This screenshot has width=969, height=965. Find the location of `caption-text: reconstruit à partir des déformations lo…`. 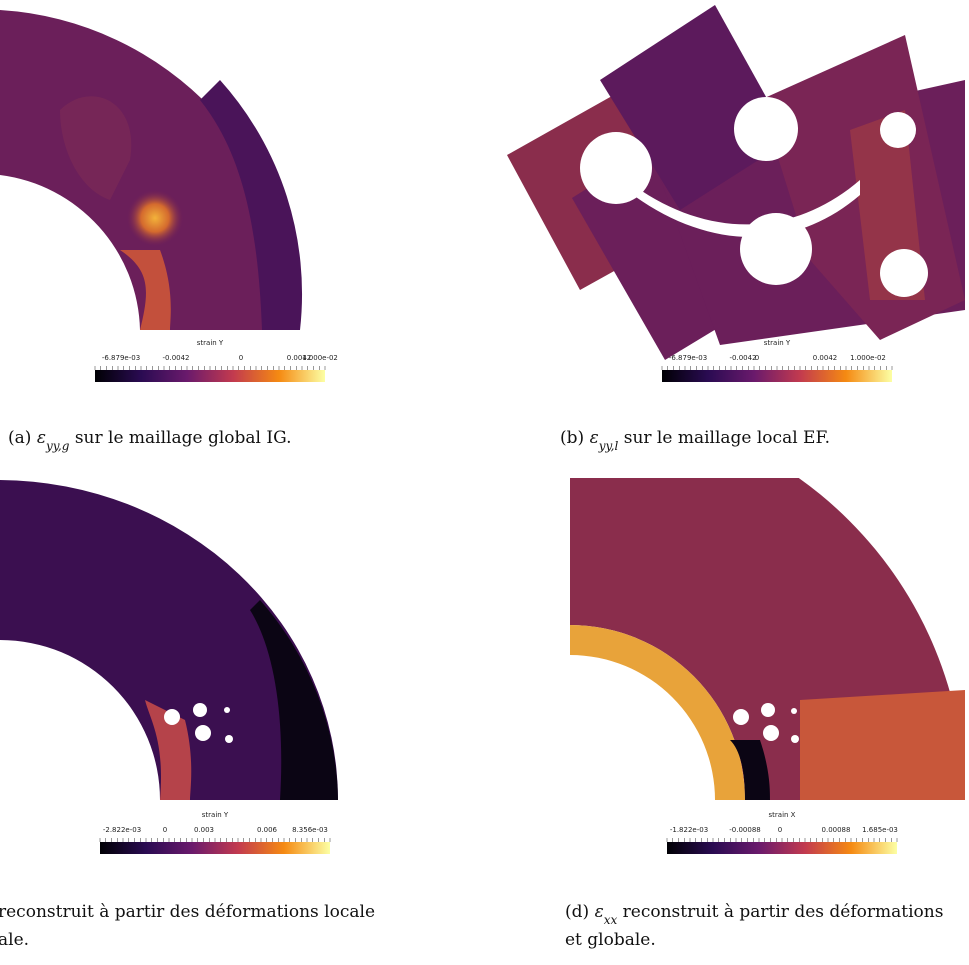

caption-text: reconstruit à partir des déformations lo… is located at coordinates (187, 912).